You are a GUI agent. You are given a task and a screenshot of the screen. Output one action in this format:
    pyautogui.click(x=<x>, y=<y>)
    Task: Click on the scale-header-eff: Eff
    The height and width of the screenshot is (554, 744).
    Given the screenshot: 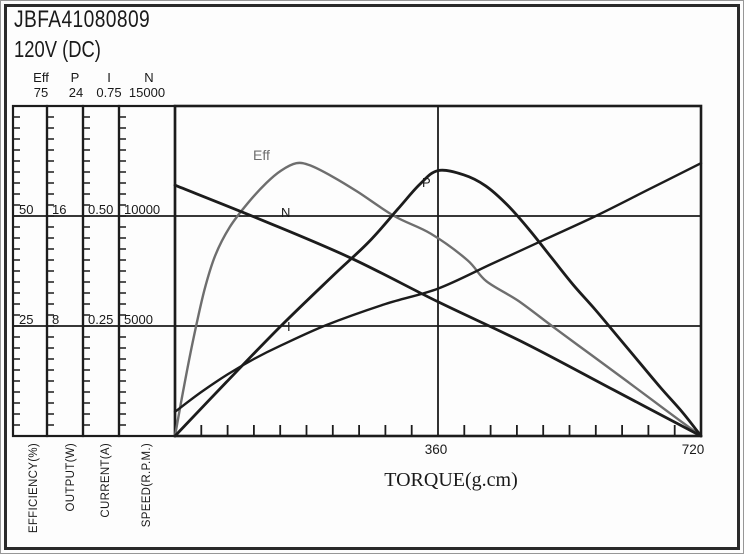 What is the action you would take?
    pyautogui.click(x=41, y=77)
    